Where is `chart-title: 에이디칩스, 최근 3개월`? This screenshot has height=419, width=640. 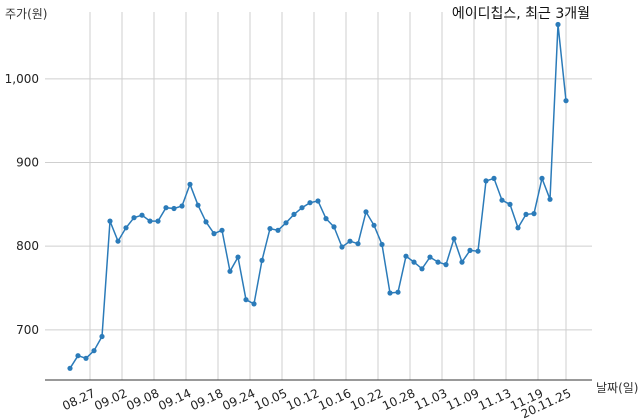
chart-title: 에이디칩스, 최근 3개월 is located at coordinates (521, 14).